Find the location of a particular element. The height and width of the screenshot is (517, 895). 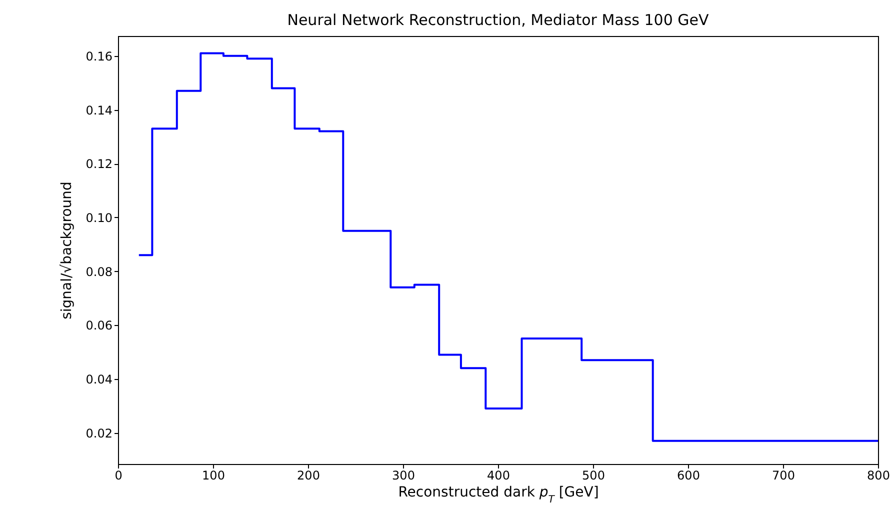

chart-title: Neural Network Reconstruction, Mediator Mass 100 GeV is located at coordinates (498, 20).